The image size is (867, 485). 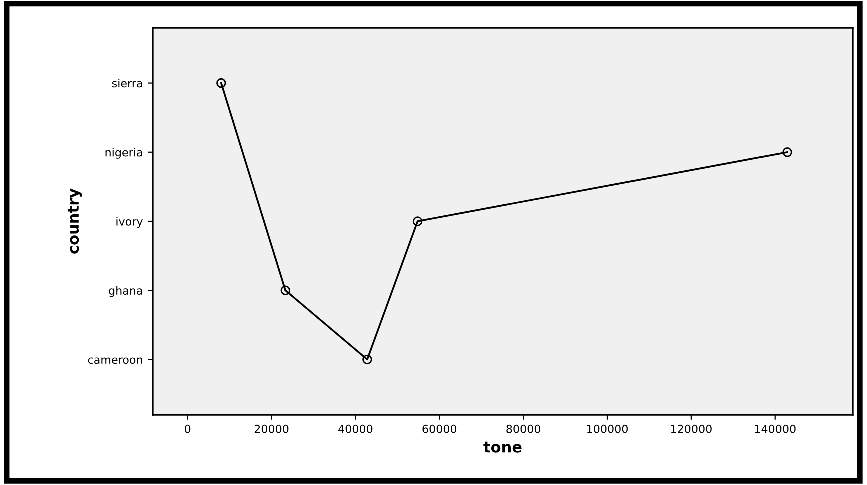 I want to click on x-tick-label: 0, so click(x=188, y=429).